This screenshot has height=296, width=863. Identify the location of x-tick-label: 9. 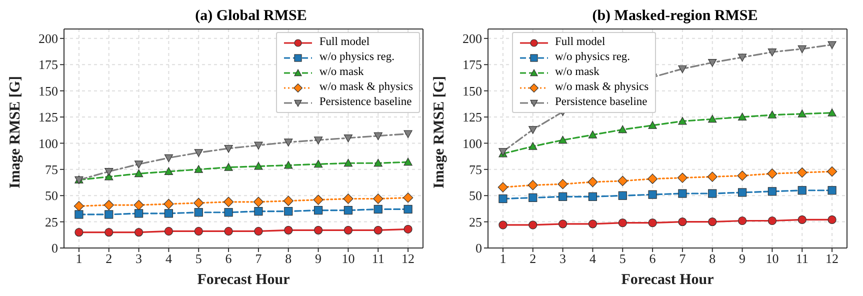
(742, 258).